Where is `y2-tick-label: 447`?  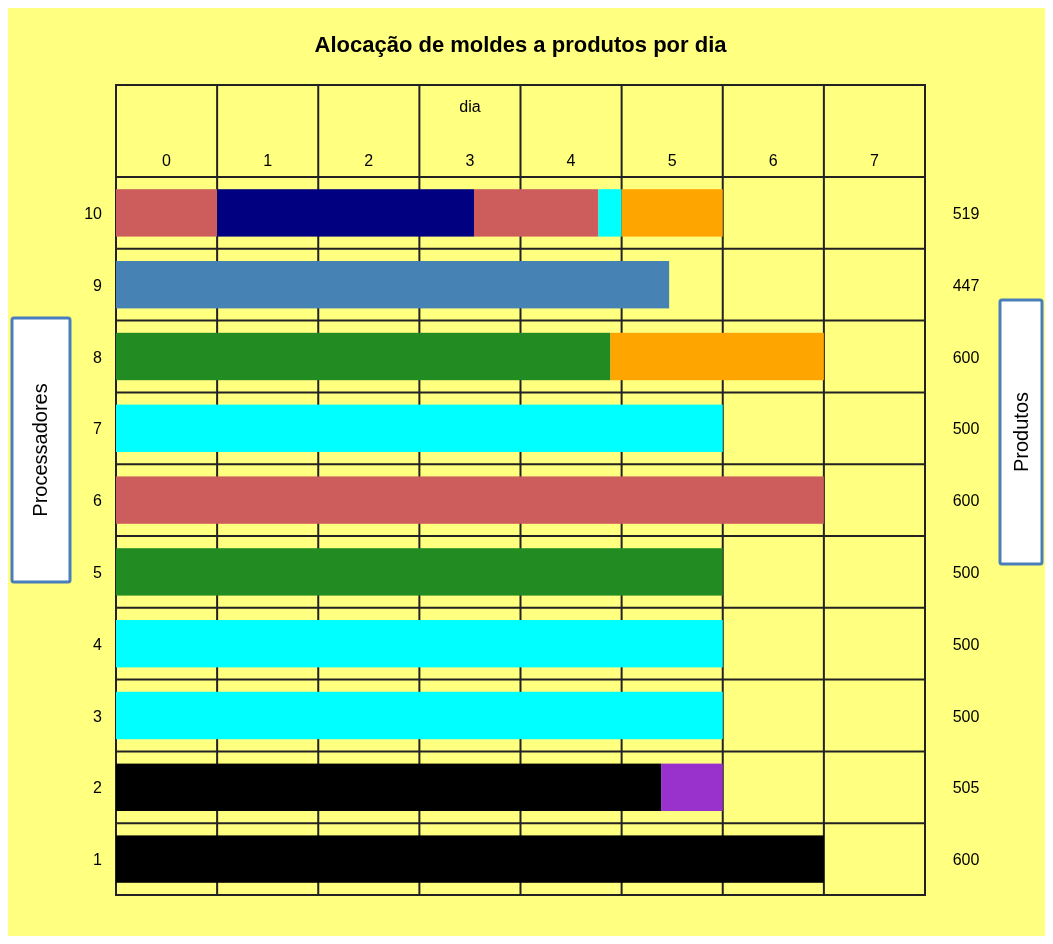 y2-tick-label: 447 is located at coordinates (966, 285).